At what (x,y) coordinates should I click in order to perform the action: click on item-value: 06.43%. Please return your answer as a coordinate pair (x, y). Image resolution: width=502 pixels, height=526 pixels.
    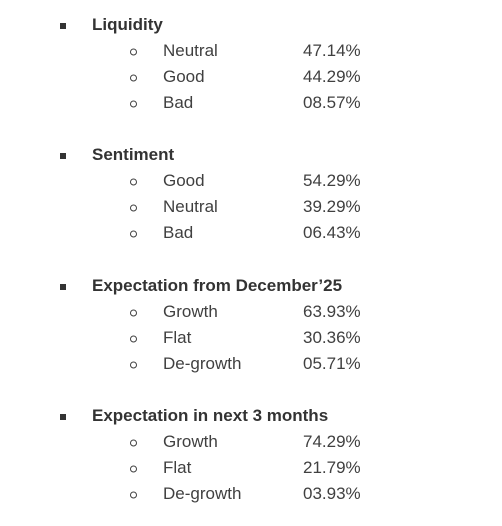
    Looking at the image, I should click on (332, 233).